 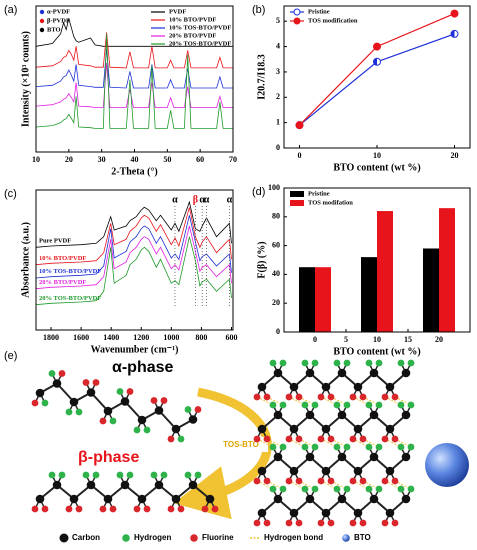 I want to click on y-tick-label: 4, so click(x=278, y=45).